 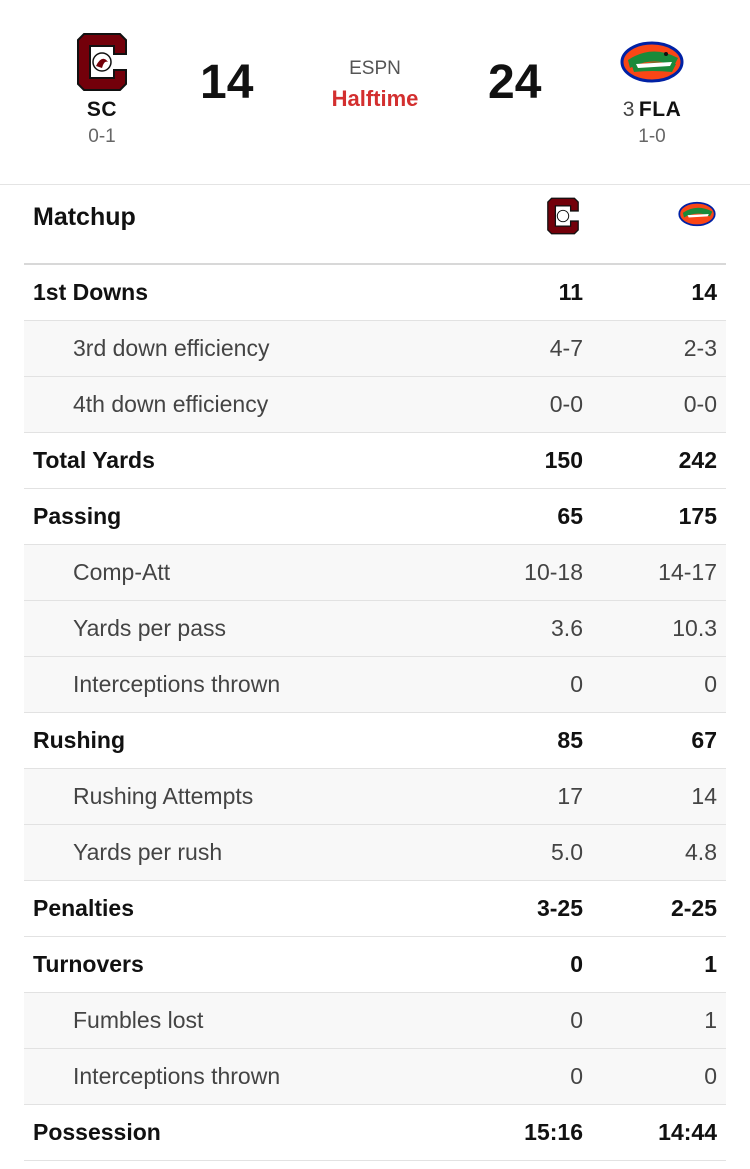 I want to click on stat-label: Passing, so click(x=77, y=516).